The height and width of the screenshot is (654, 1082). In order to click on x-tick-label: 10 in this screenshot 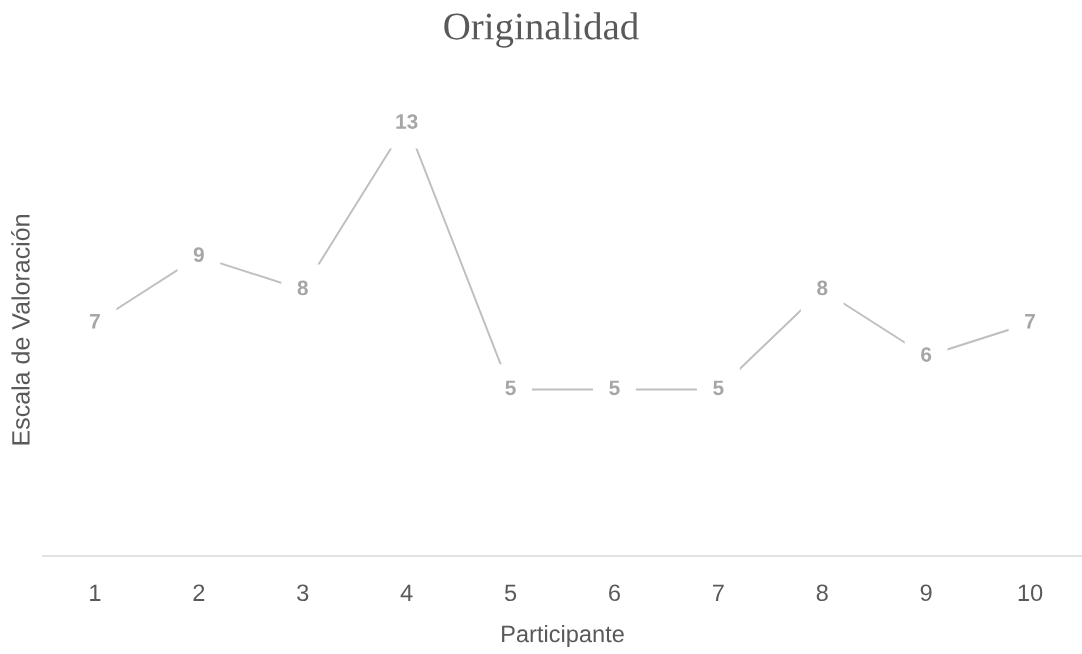, I will do `click(1030, 593)`.